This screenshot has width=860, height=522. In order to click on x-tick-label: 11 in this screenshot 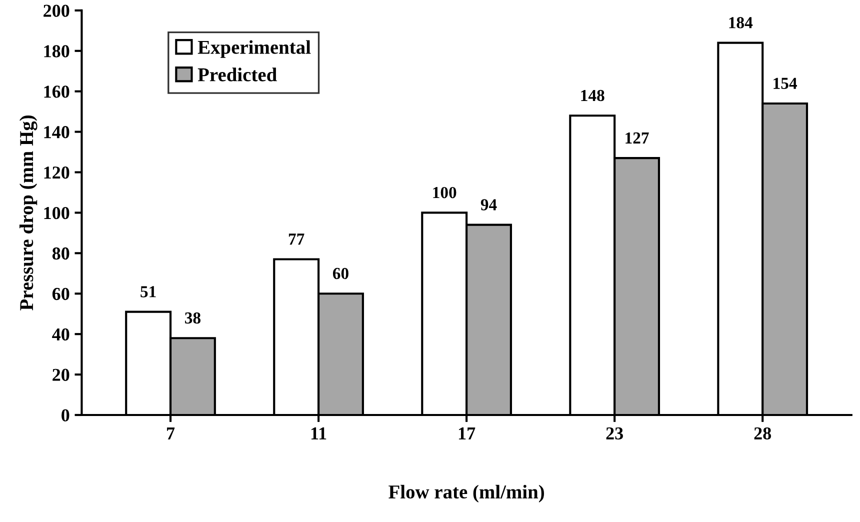, I will do `click(318, 433)`.